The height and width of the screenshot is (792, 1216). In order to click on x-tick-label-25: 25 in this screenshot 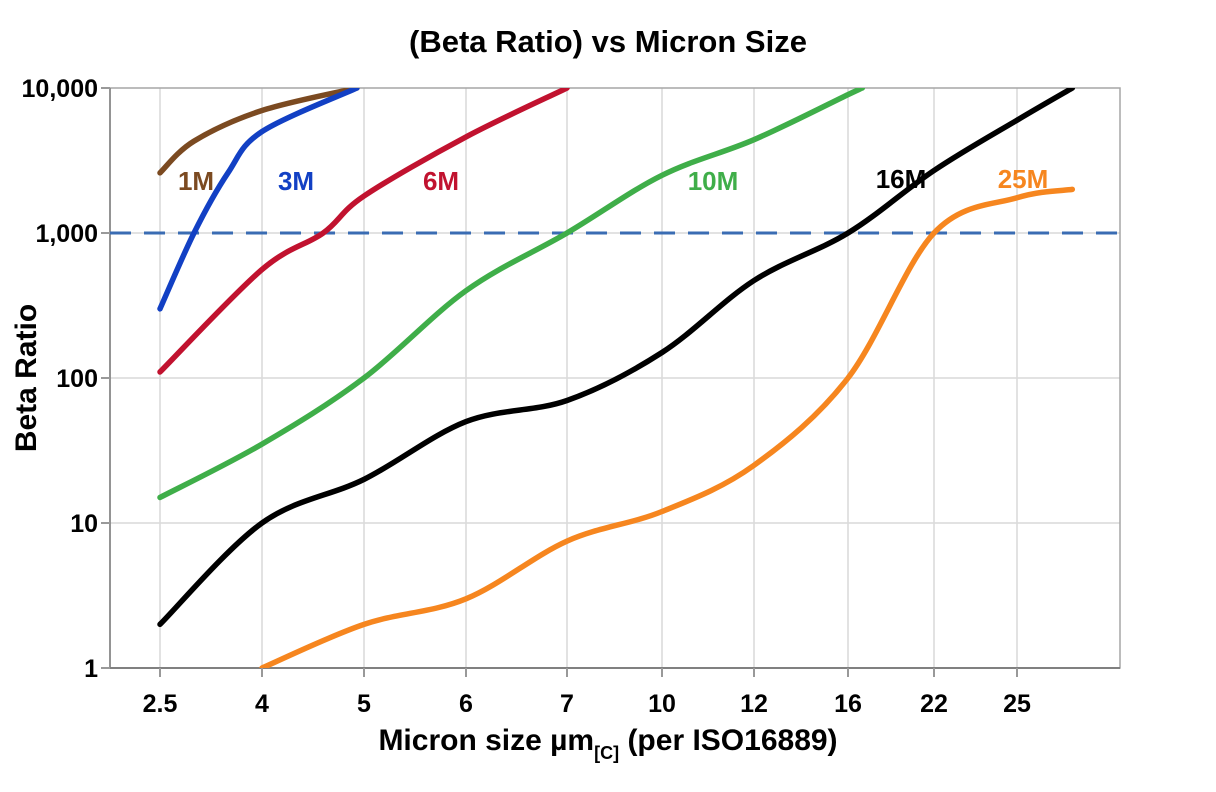, I will do `click(1017, 704)`.